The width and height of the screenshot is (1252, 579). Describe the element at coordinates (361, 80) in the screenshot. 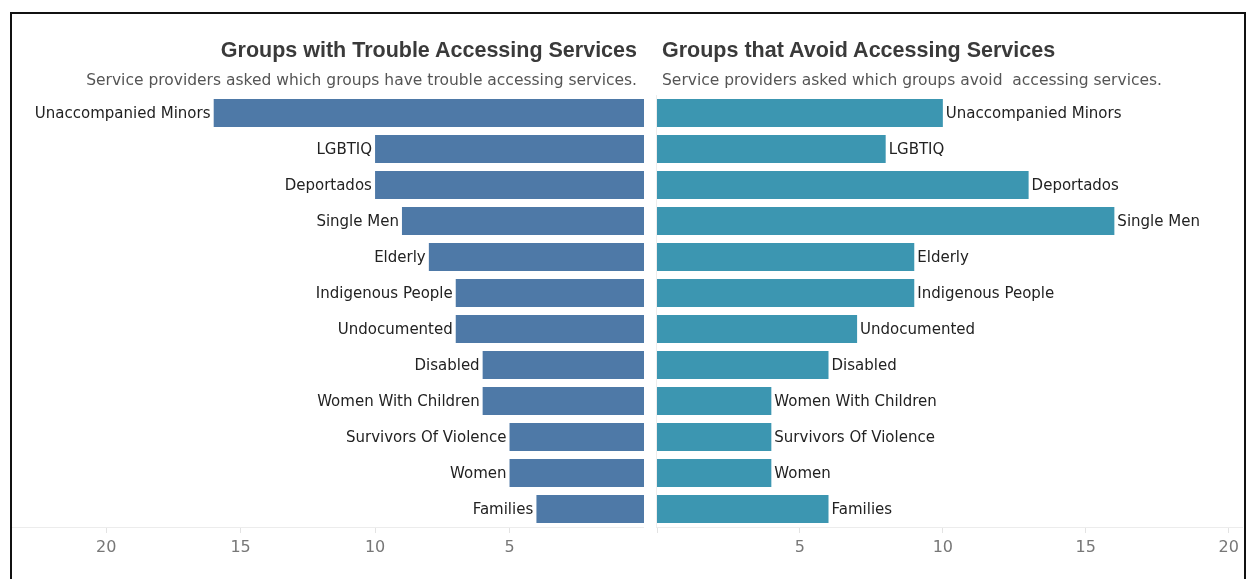

I see `chart-subtitle: Service providers asked which groups have trouble accessing services.` at that location.